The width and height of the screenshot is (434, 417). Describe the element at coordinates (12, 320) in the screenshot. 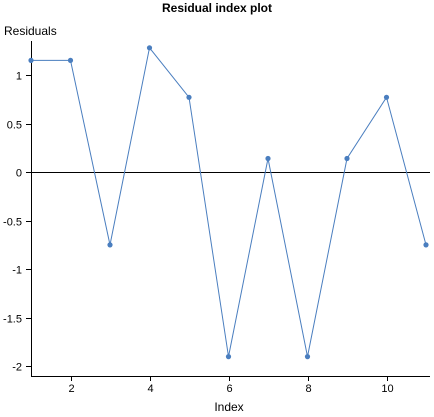

I see `y-tick-label: -1.5` at that location.